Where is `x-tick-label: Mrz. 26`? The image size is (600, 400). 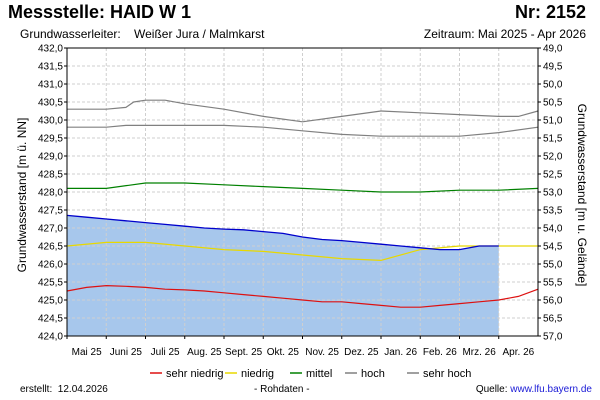 x-tick-label: Mrz. 26 is located at coordinates (479, 352).